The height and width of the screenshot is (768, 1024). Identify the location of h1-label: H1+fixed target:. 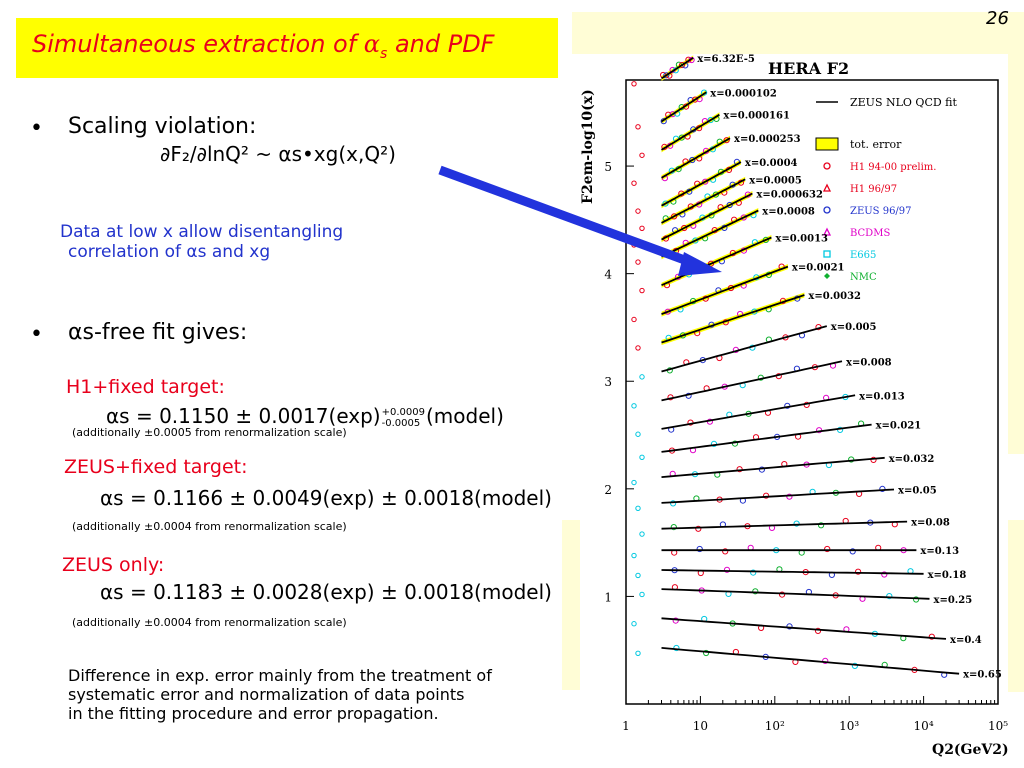
(145, 387).